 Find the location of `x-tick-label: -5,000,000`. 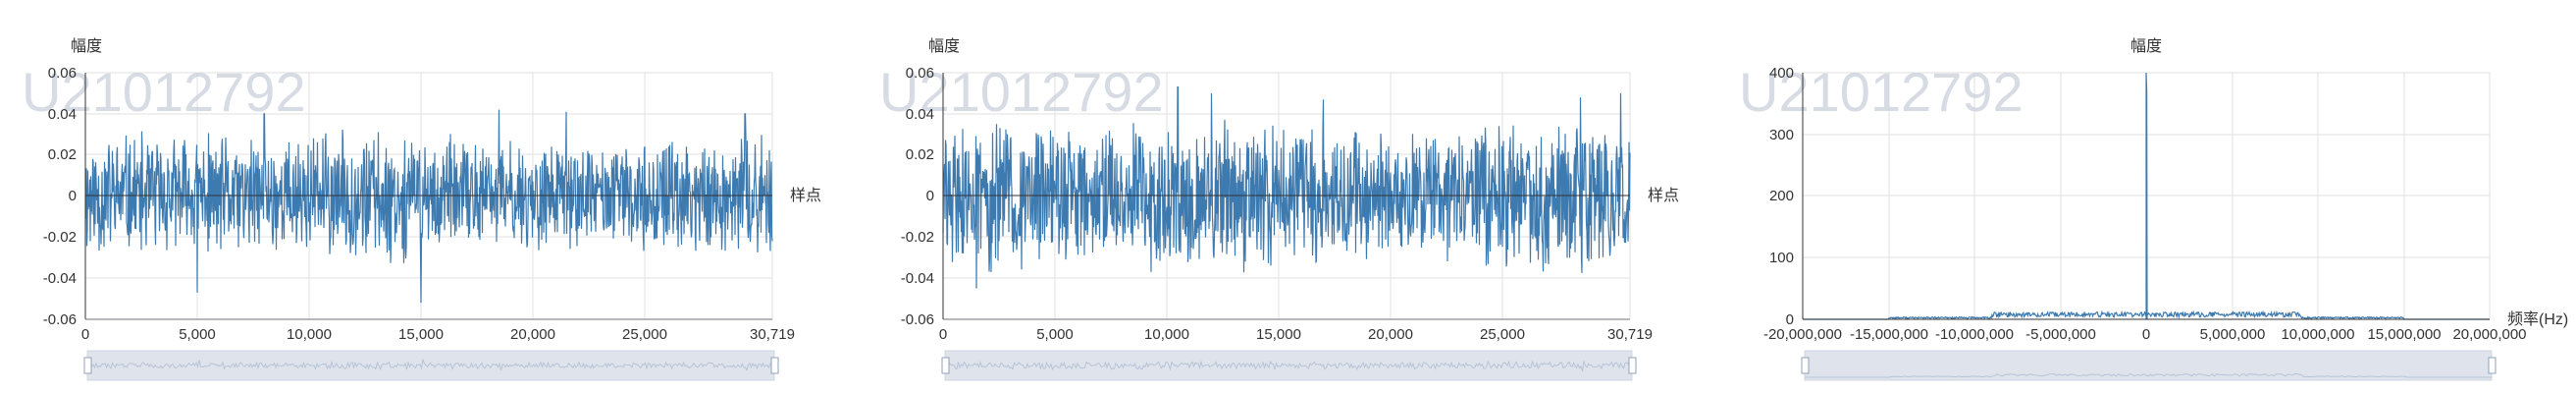

x-tick-label: -5,000,000 is located at coordinates (2060, 335).